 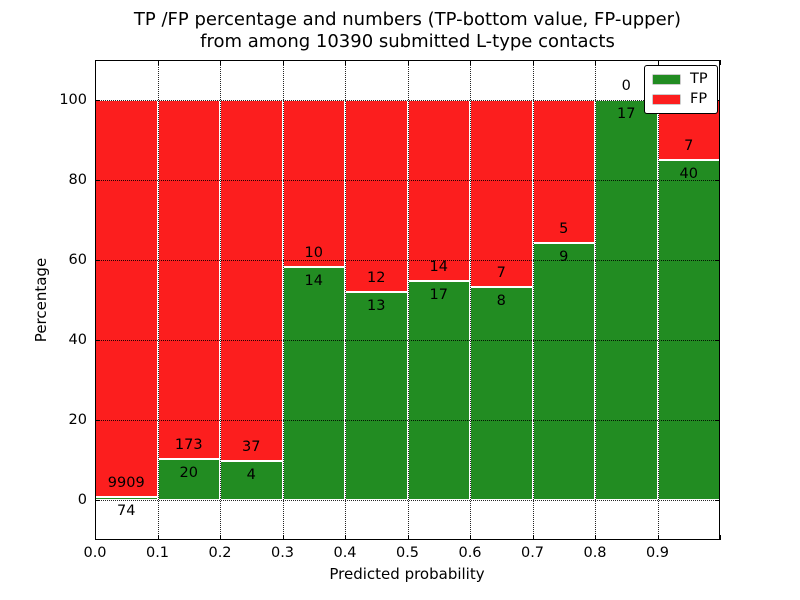 I want to click on x-tick-bottom-0.6, so click(x=471, y=537).